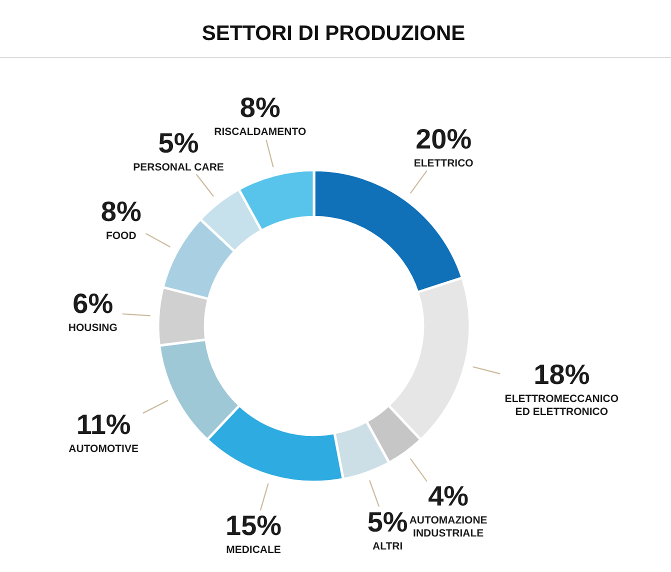  Describe the element at coordinates (444, 164) in the screenshot. I see `slice-label: ELETTRICO` at that location.